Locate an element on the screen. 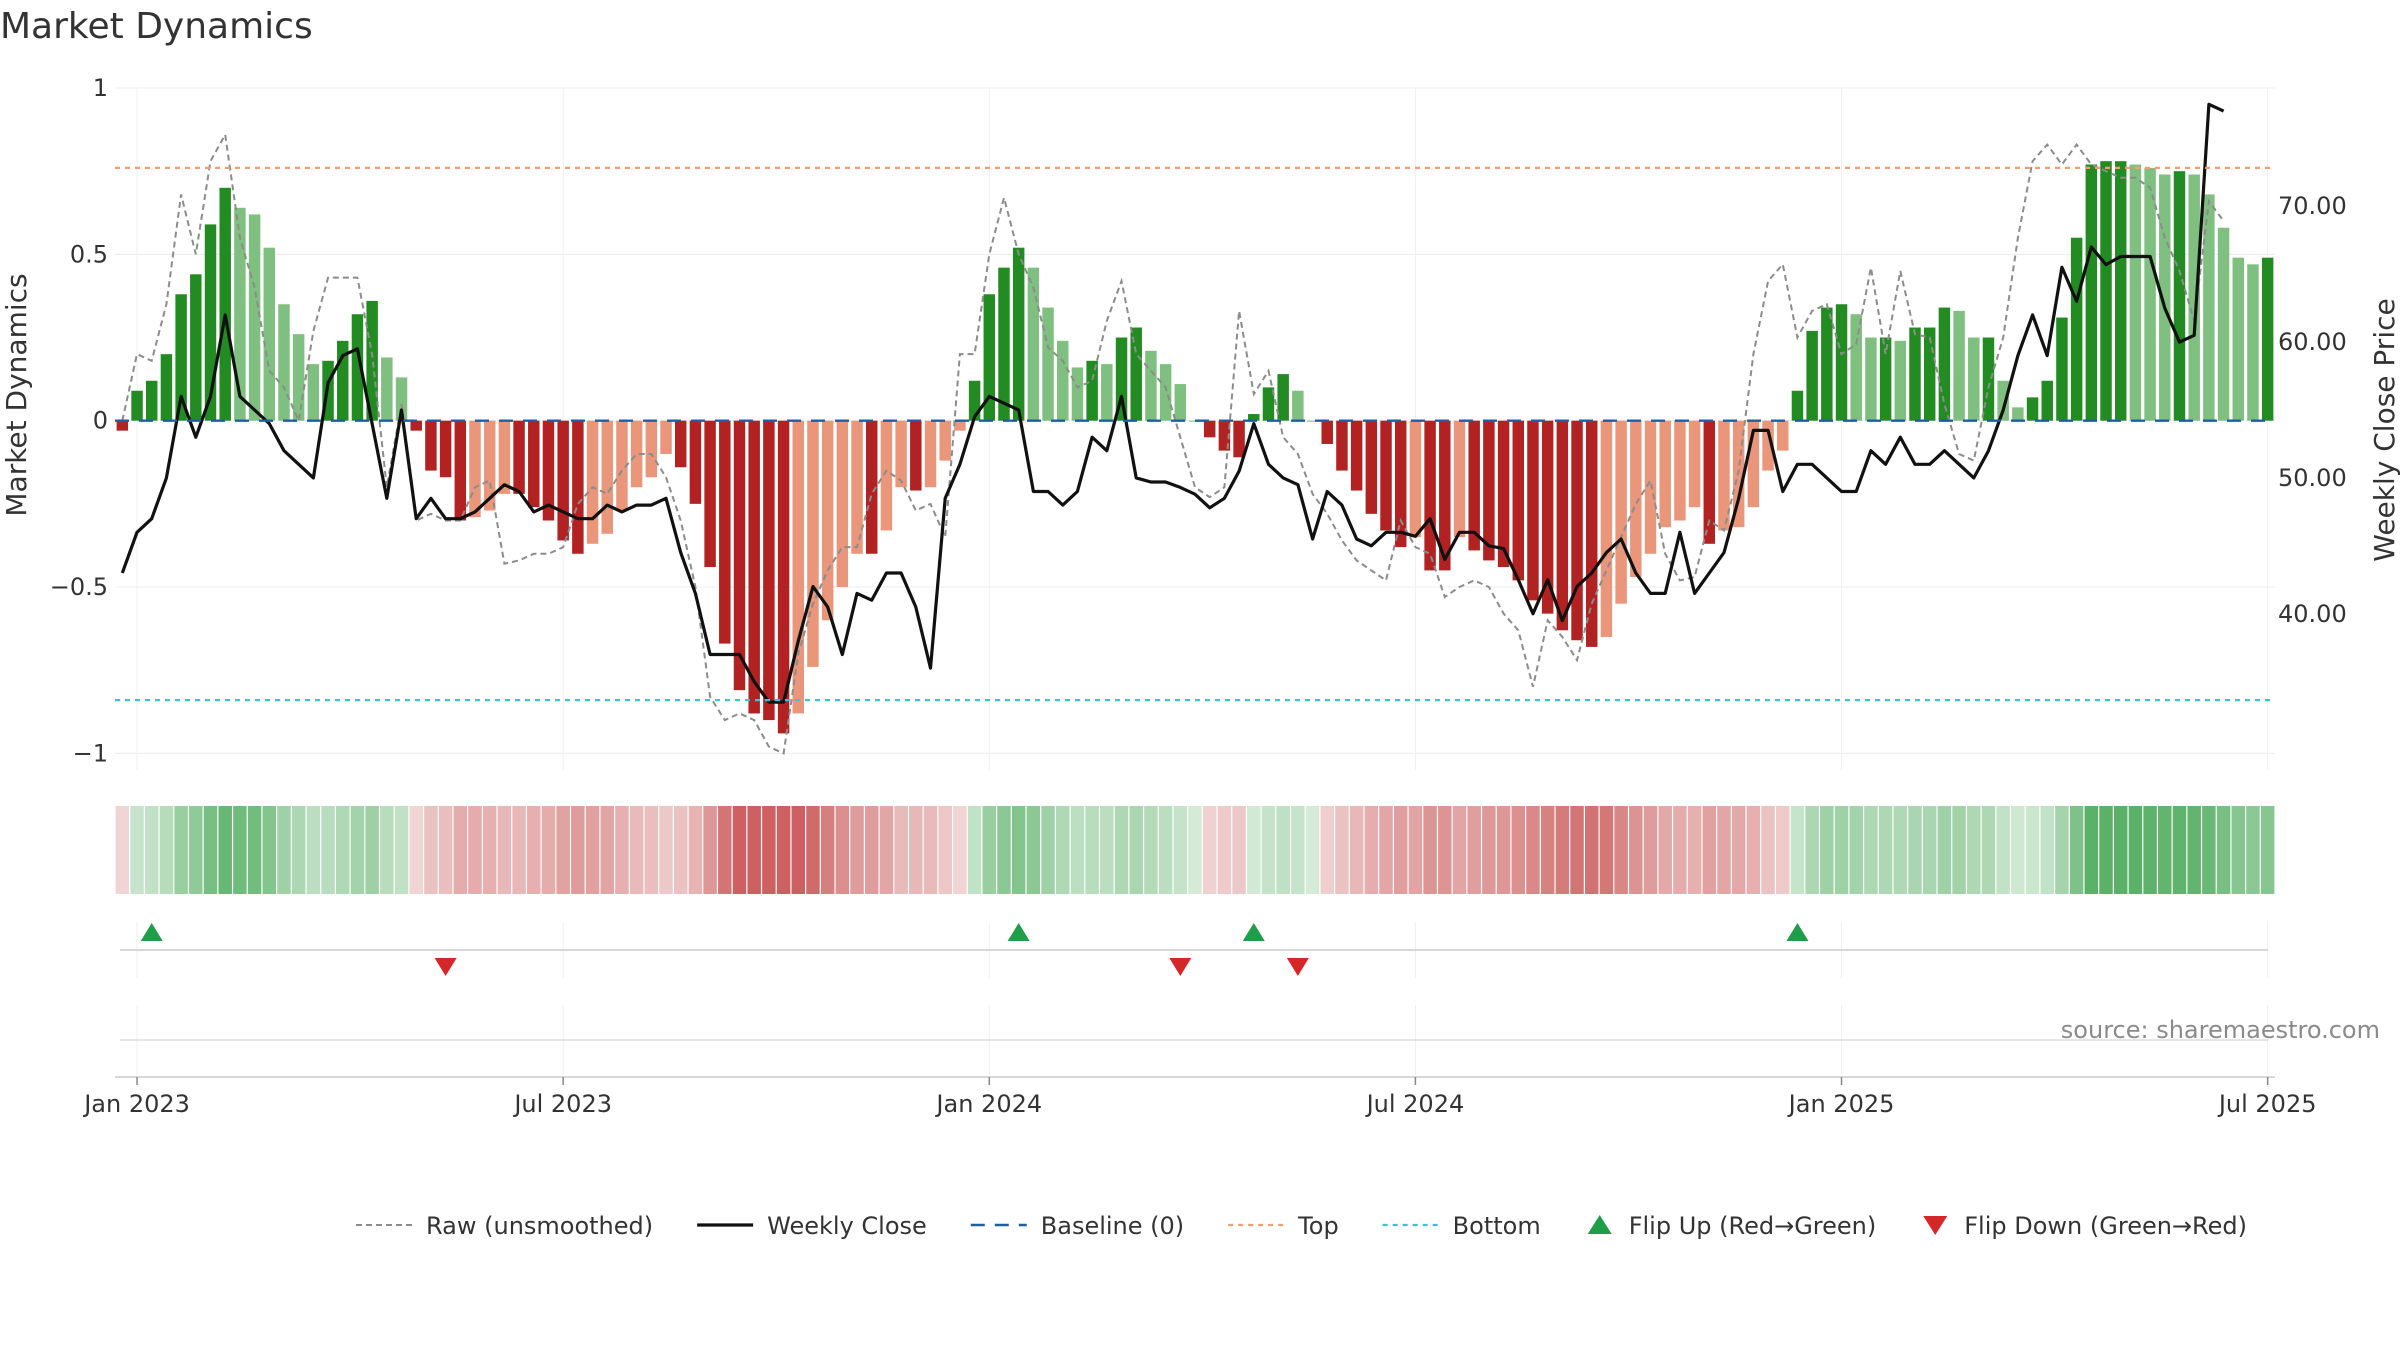 The height and width of the screenshot is (1350, 2400). legend-label: Flip Down (Green→Red) is located at coordinates (2105, 1226).